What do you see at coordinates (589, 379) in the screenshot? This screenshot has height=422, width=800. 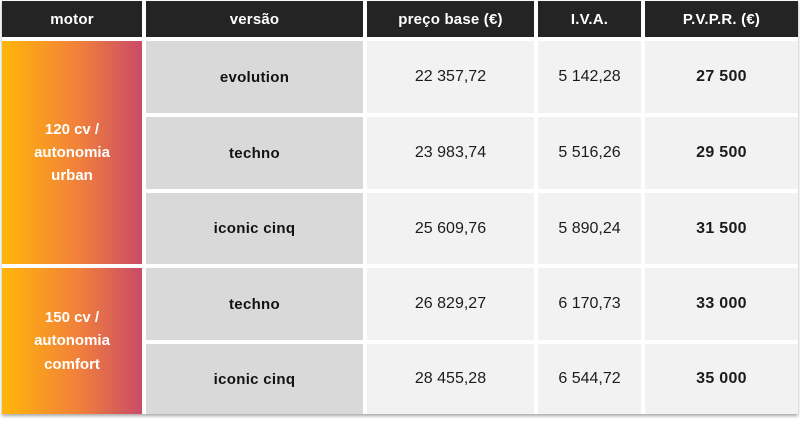 I see `iva-cell: 6 544,72` at bounding box center [589, 379].